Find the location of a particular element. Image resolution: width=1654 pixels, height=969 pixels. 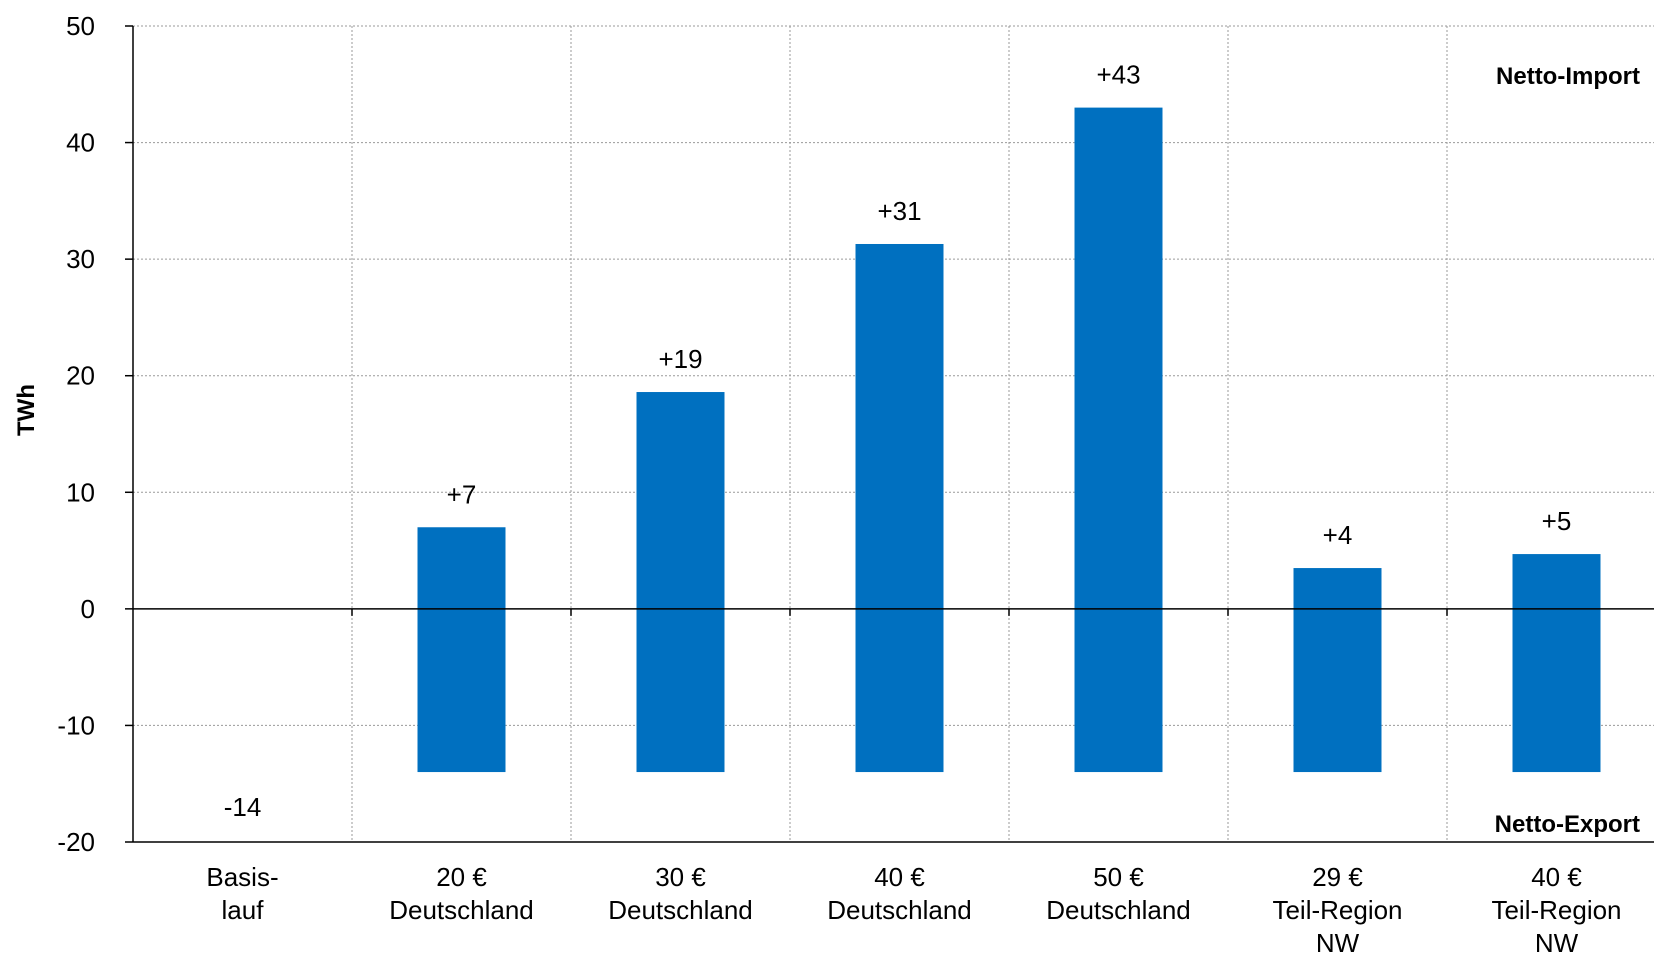

x-category-label: 20 € Deutschland is located at coordinates (461, 893).